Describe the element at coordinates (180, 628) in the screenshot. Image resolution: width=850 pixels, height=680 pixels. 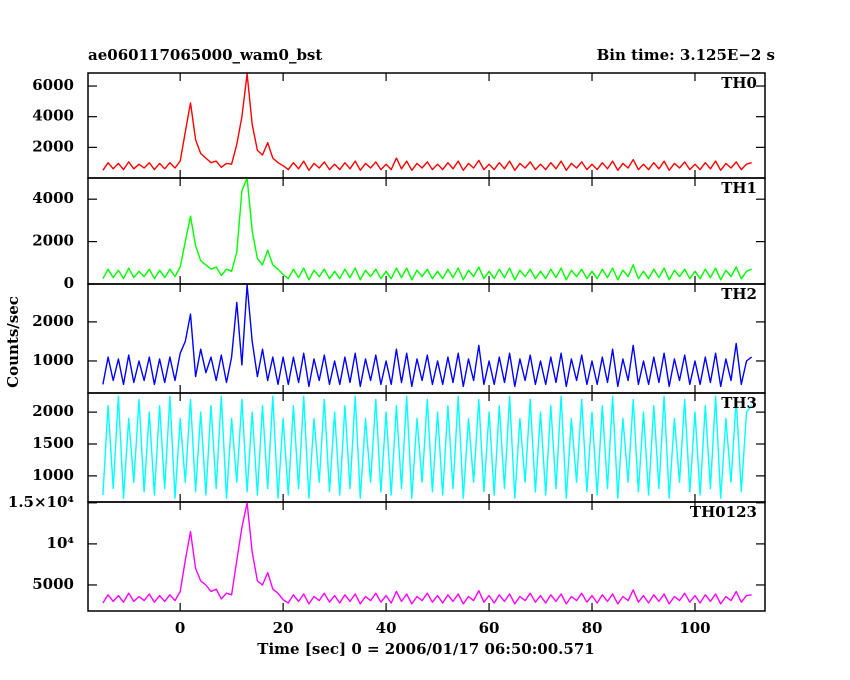
I see `x-tick-label: 0` at that location.